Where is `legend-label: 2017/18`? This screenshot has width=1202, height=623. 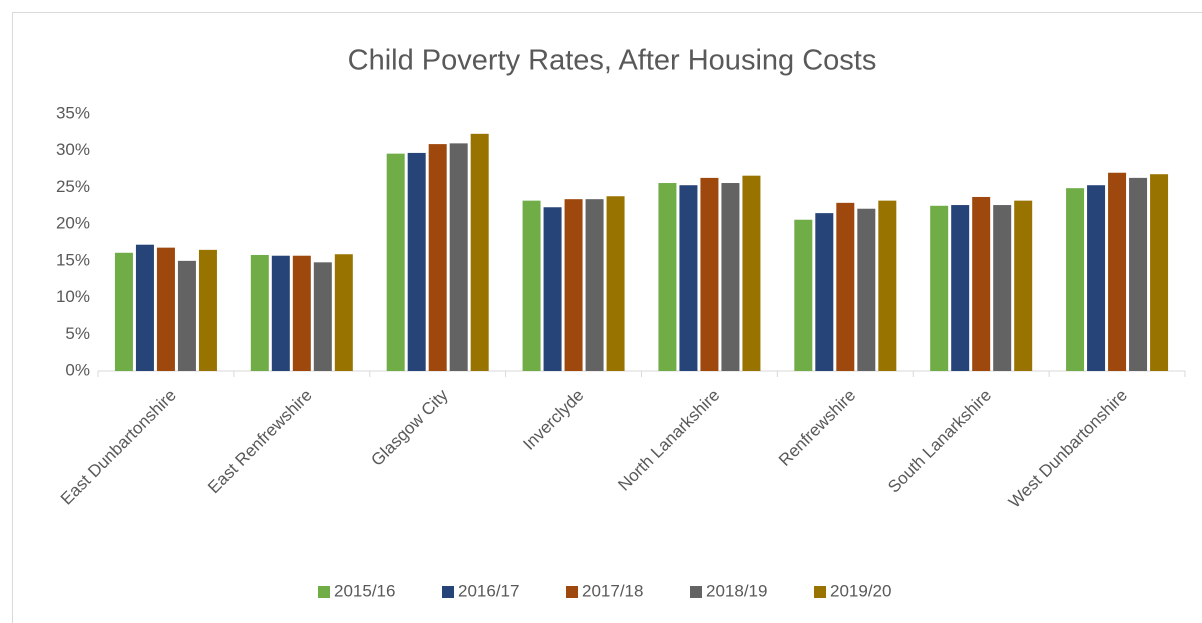 legend-label: 2017/18 is located at coordinates (612, 590).